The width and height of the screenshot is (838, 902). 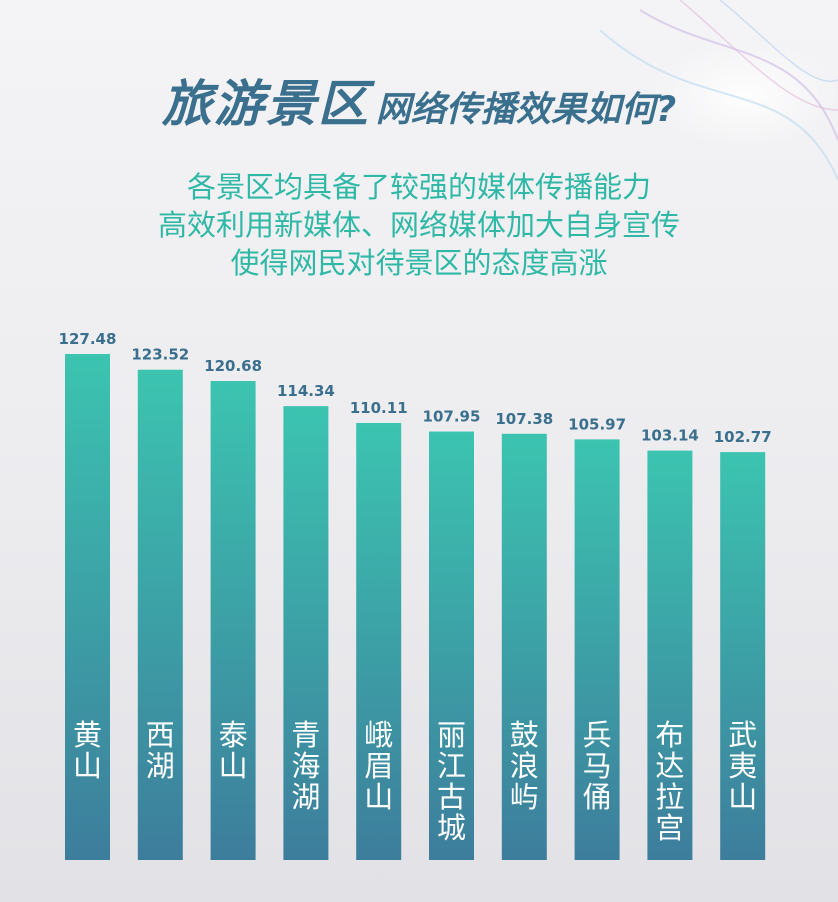 I want to click on category-label: 武夷山, so click(x=742, y=766).